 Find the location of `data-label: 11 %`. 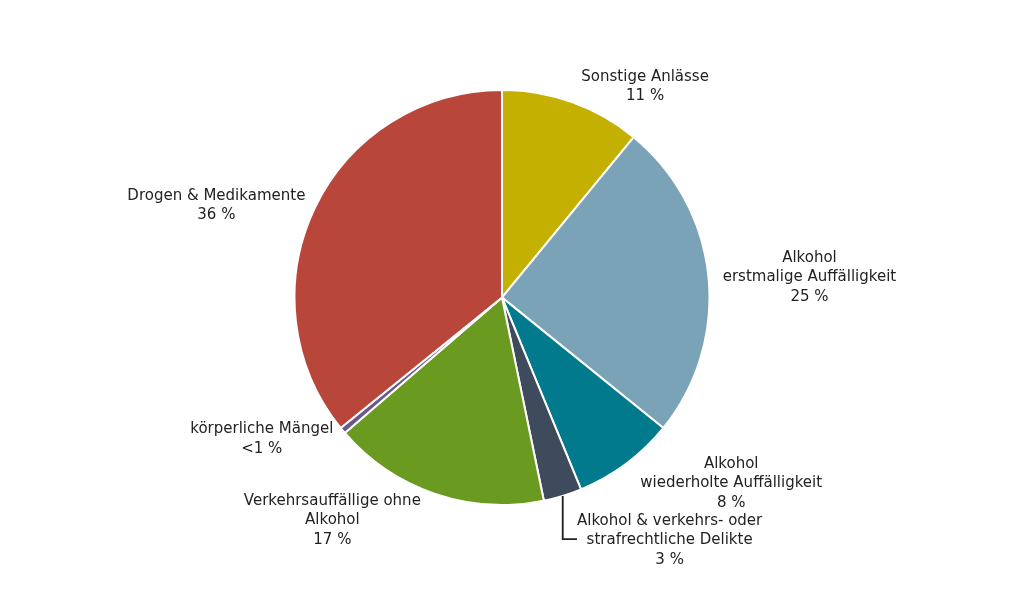

data-label: 11 % is located at coordinates (645, 95).